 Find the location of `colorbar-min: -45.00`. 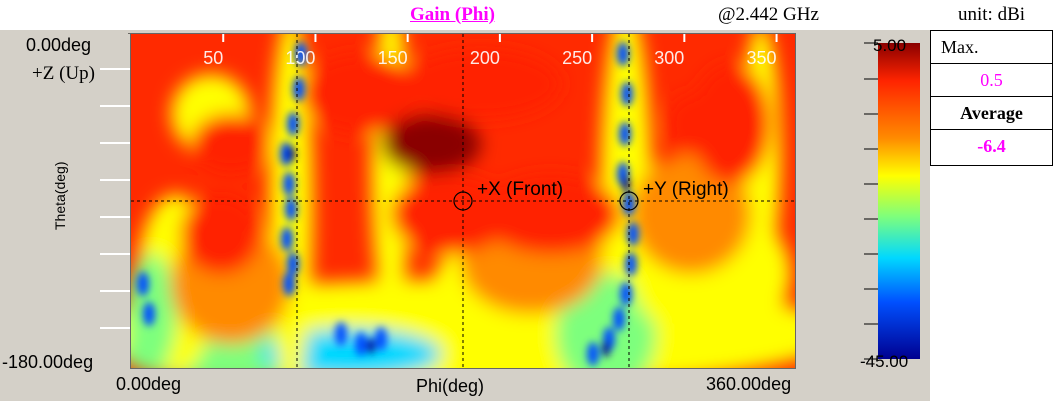

colorbar-min: -45.00 is located at coordinates (884, 362).